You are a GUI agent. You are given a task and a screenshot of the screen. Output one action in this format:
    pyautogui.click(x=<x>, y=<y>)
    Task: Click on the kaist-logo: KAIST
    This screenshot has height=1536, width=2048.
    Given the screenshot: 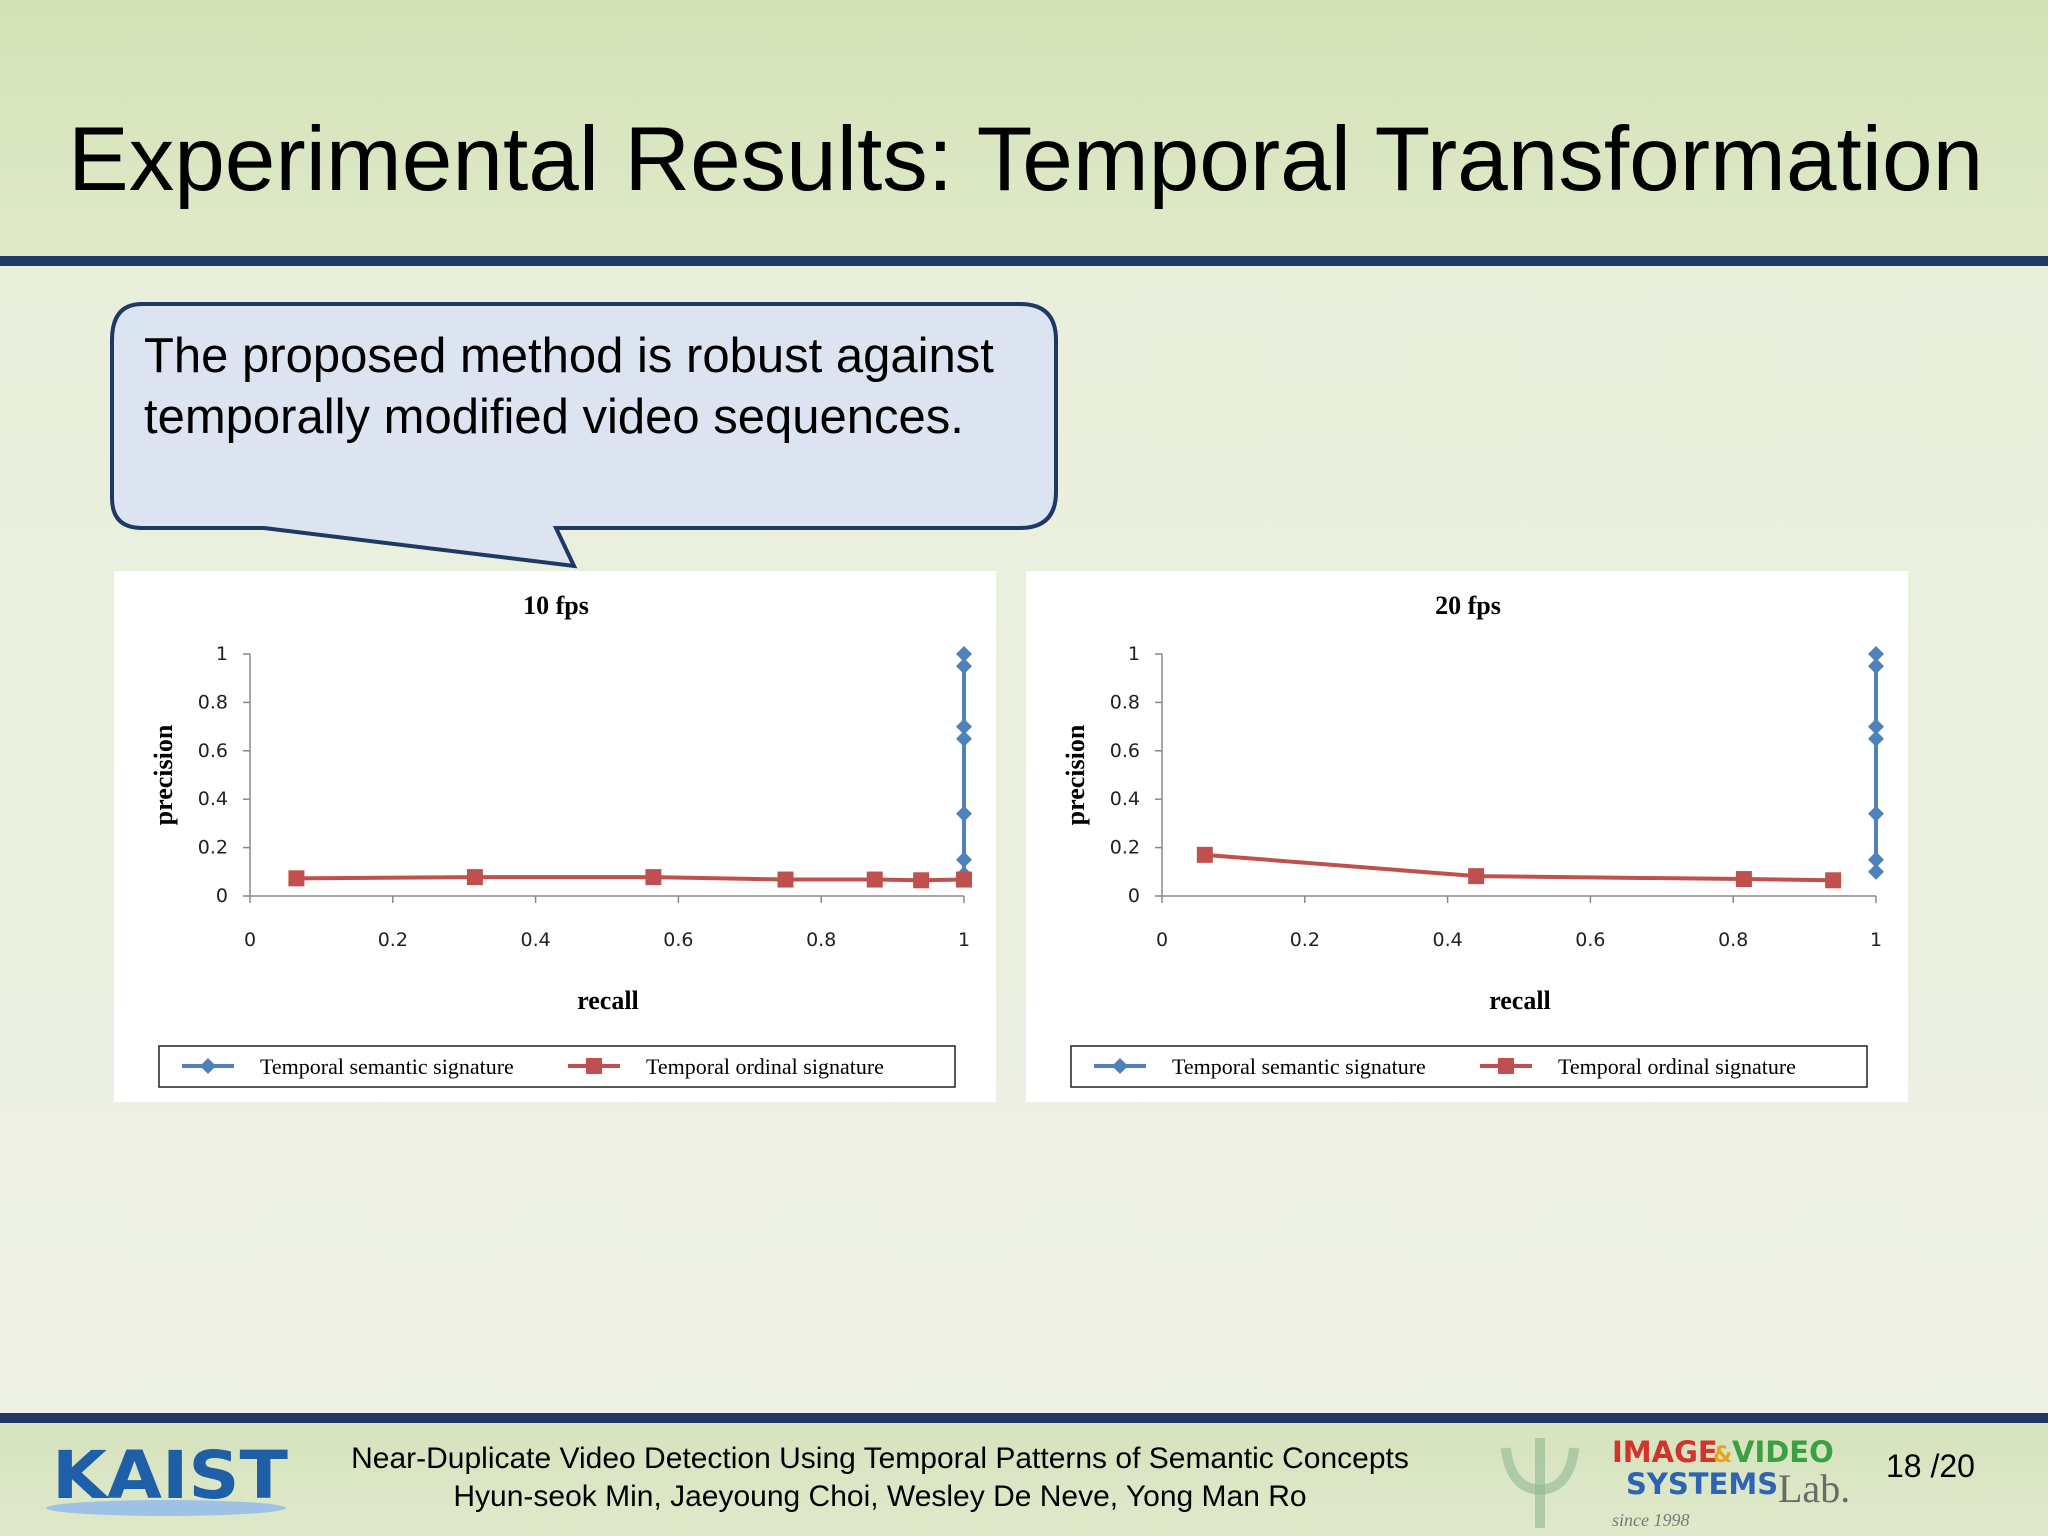 What is the action you would take?
    pyautogui.click(x=167, y=1476)
    